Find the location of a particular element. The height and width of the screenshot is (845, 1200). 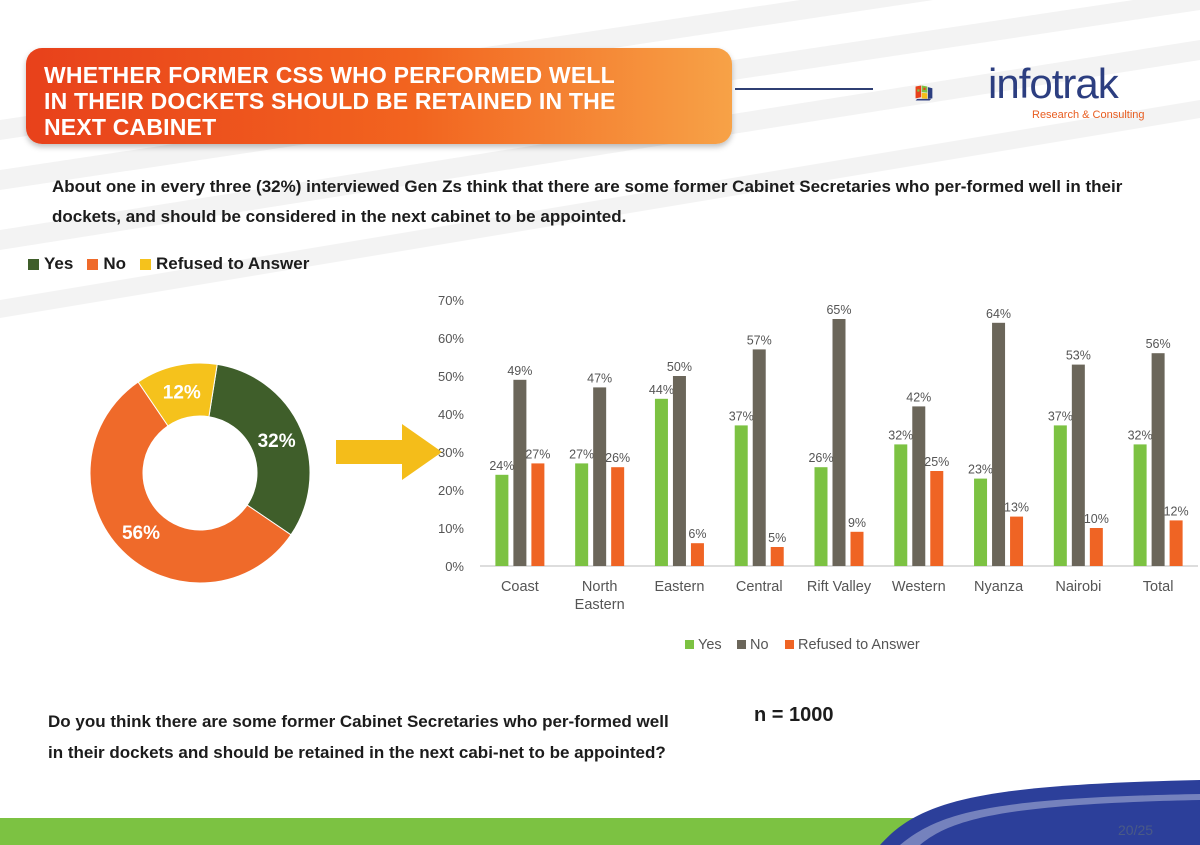

title-banner is located at coordinates (379, 96).